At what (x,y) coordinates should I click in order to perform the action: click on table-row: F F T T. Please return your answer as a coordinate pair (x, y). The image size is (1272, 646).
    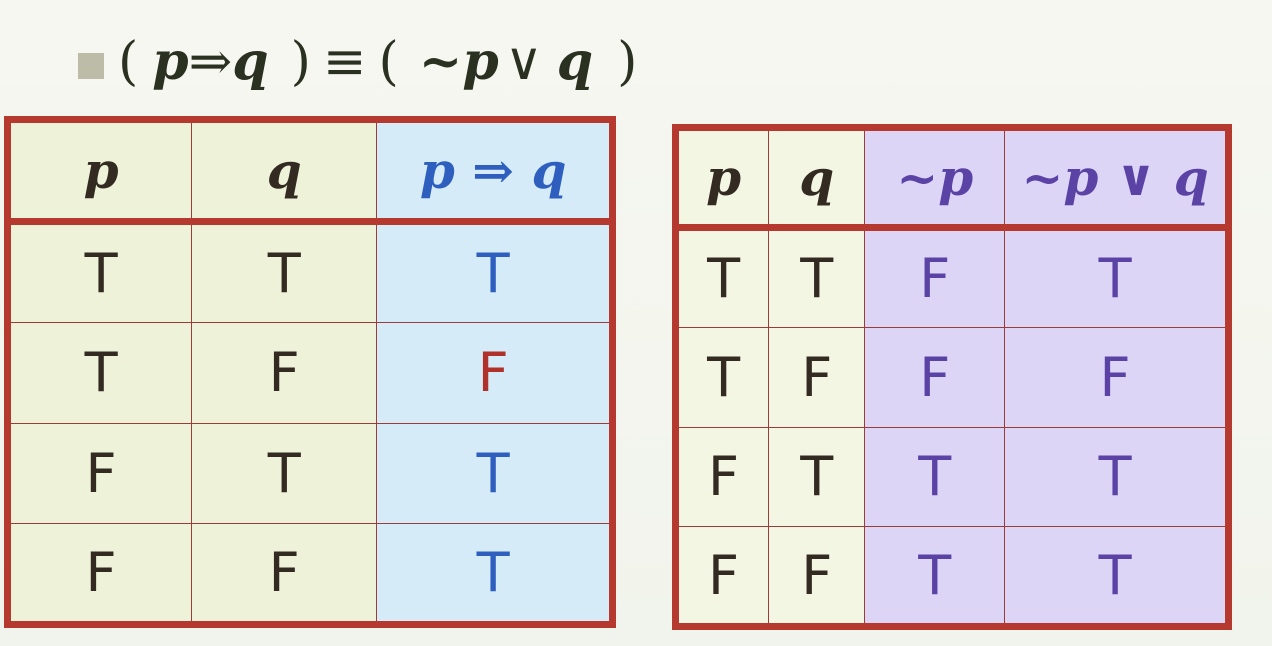
    Looking at the image, I should click on (951, 576).